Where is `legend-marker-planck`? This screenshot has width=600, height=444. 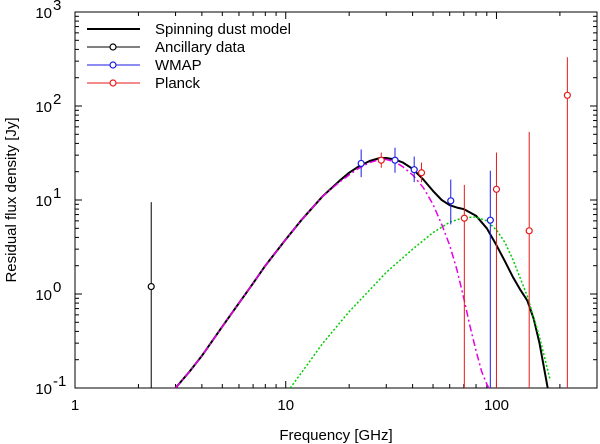 legend-marker-planck is located at coordinates (113, 83).